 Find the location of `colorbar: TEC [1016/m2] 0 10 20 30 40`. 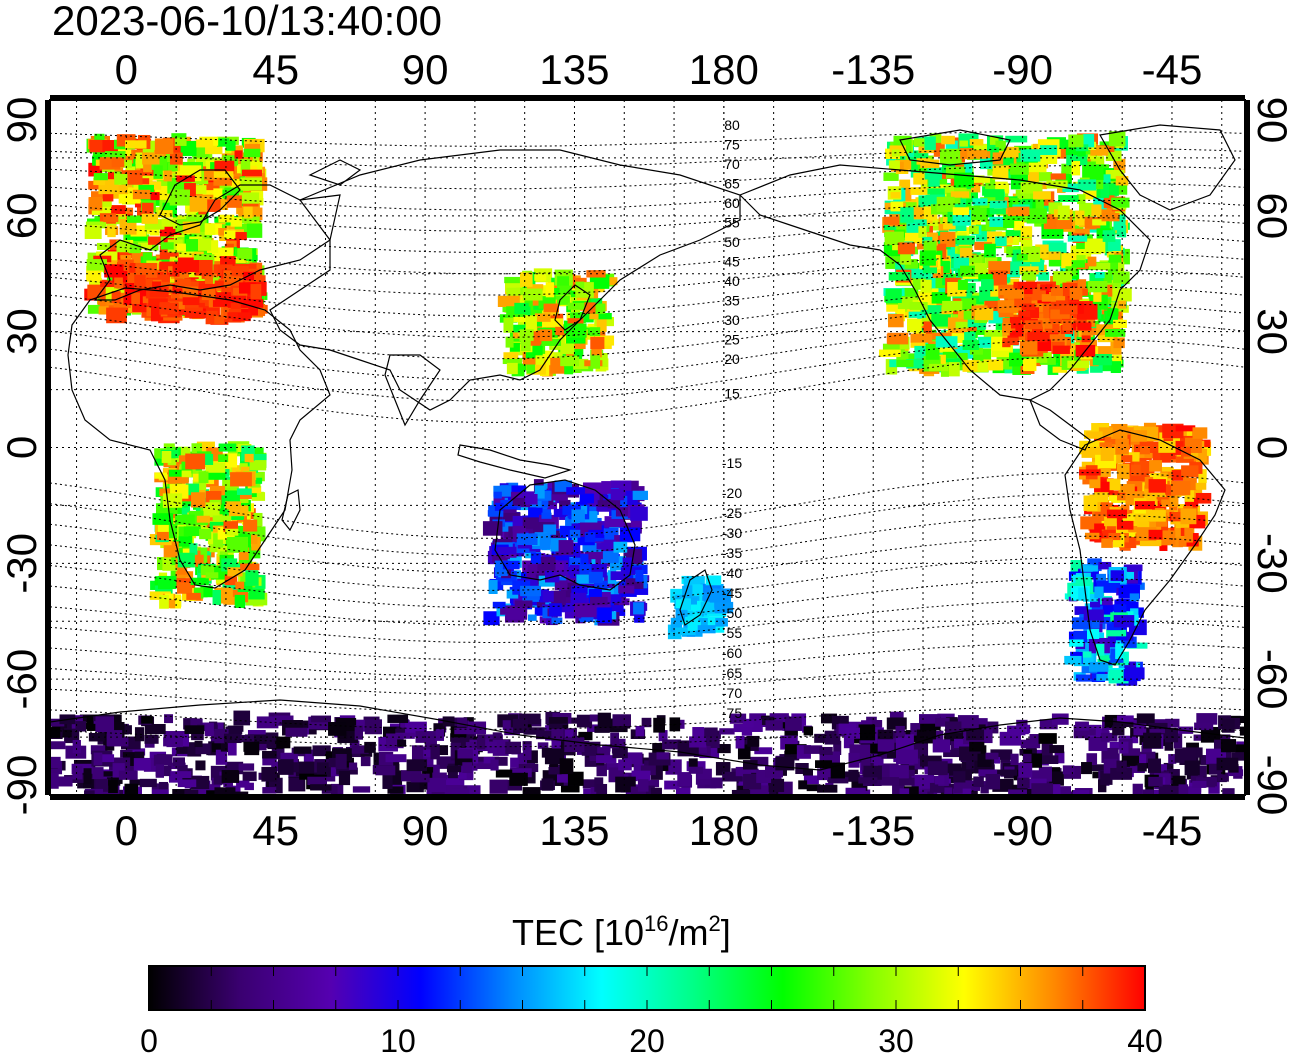

colorbar: TEC [1016/m2] 0 10 20 30 40 is located at coordinates (651, 984).